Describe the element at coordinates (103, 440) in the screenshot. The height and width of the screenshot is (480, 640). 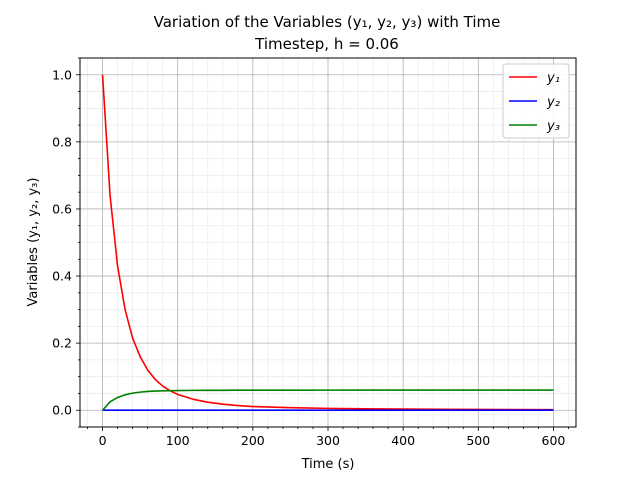
I see `x-tick-label: 0` at that location.